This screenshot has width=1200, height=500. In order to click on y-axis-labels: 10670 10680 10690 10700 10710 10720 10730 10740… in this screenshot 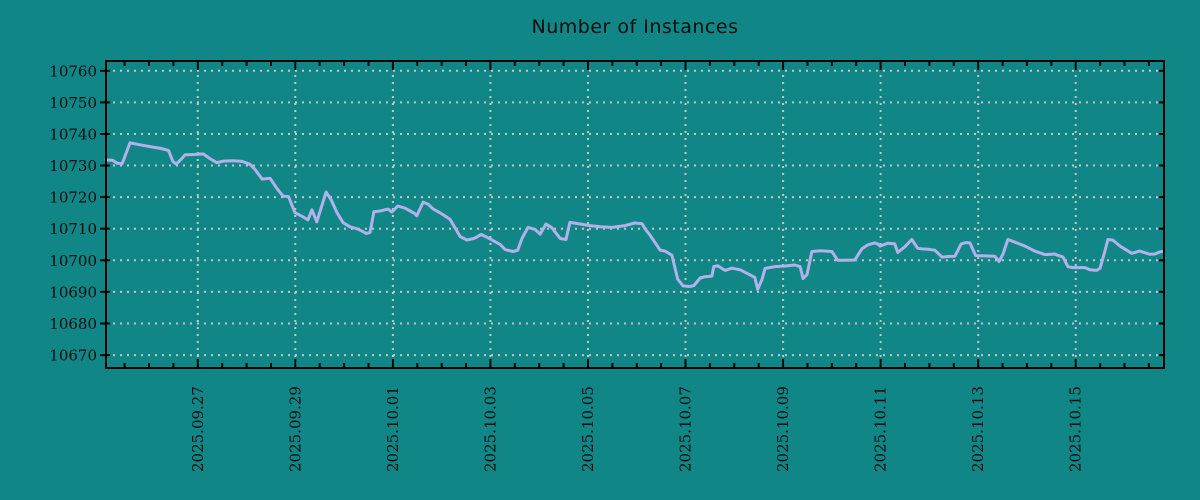, I will do `click(73, 213)`.